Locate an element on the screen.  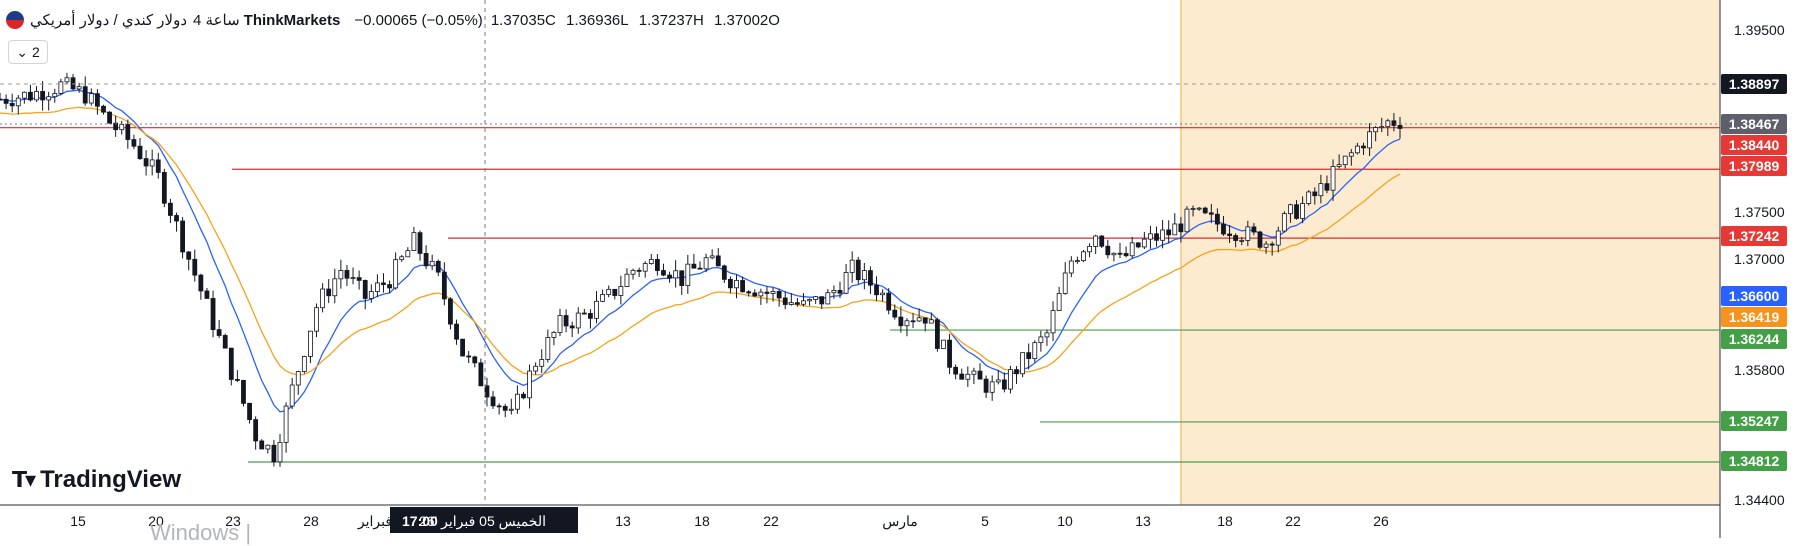
time-tick-label: 22 is located at coordinates (1293, 521).